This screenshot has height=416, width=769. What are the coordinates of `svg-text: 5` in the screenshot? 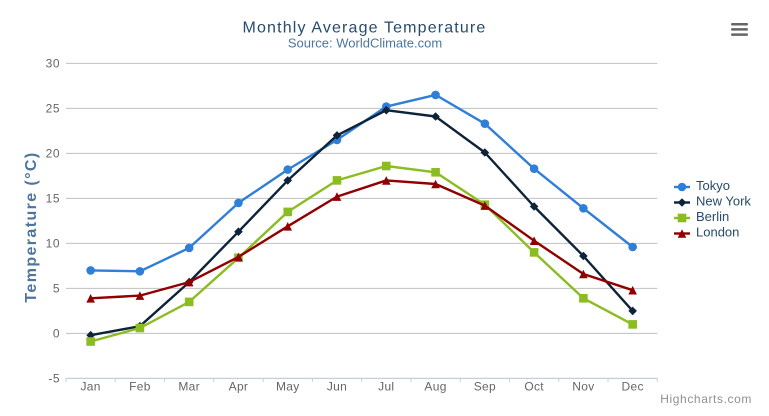 It's located at (56, 289).